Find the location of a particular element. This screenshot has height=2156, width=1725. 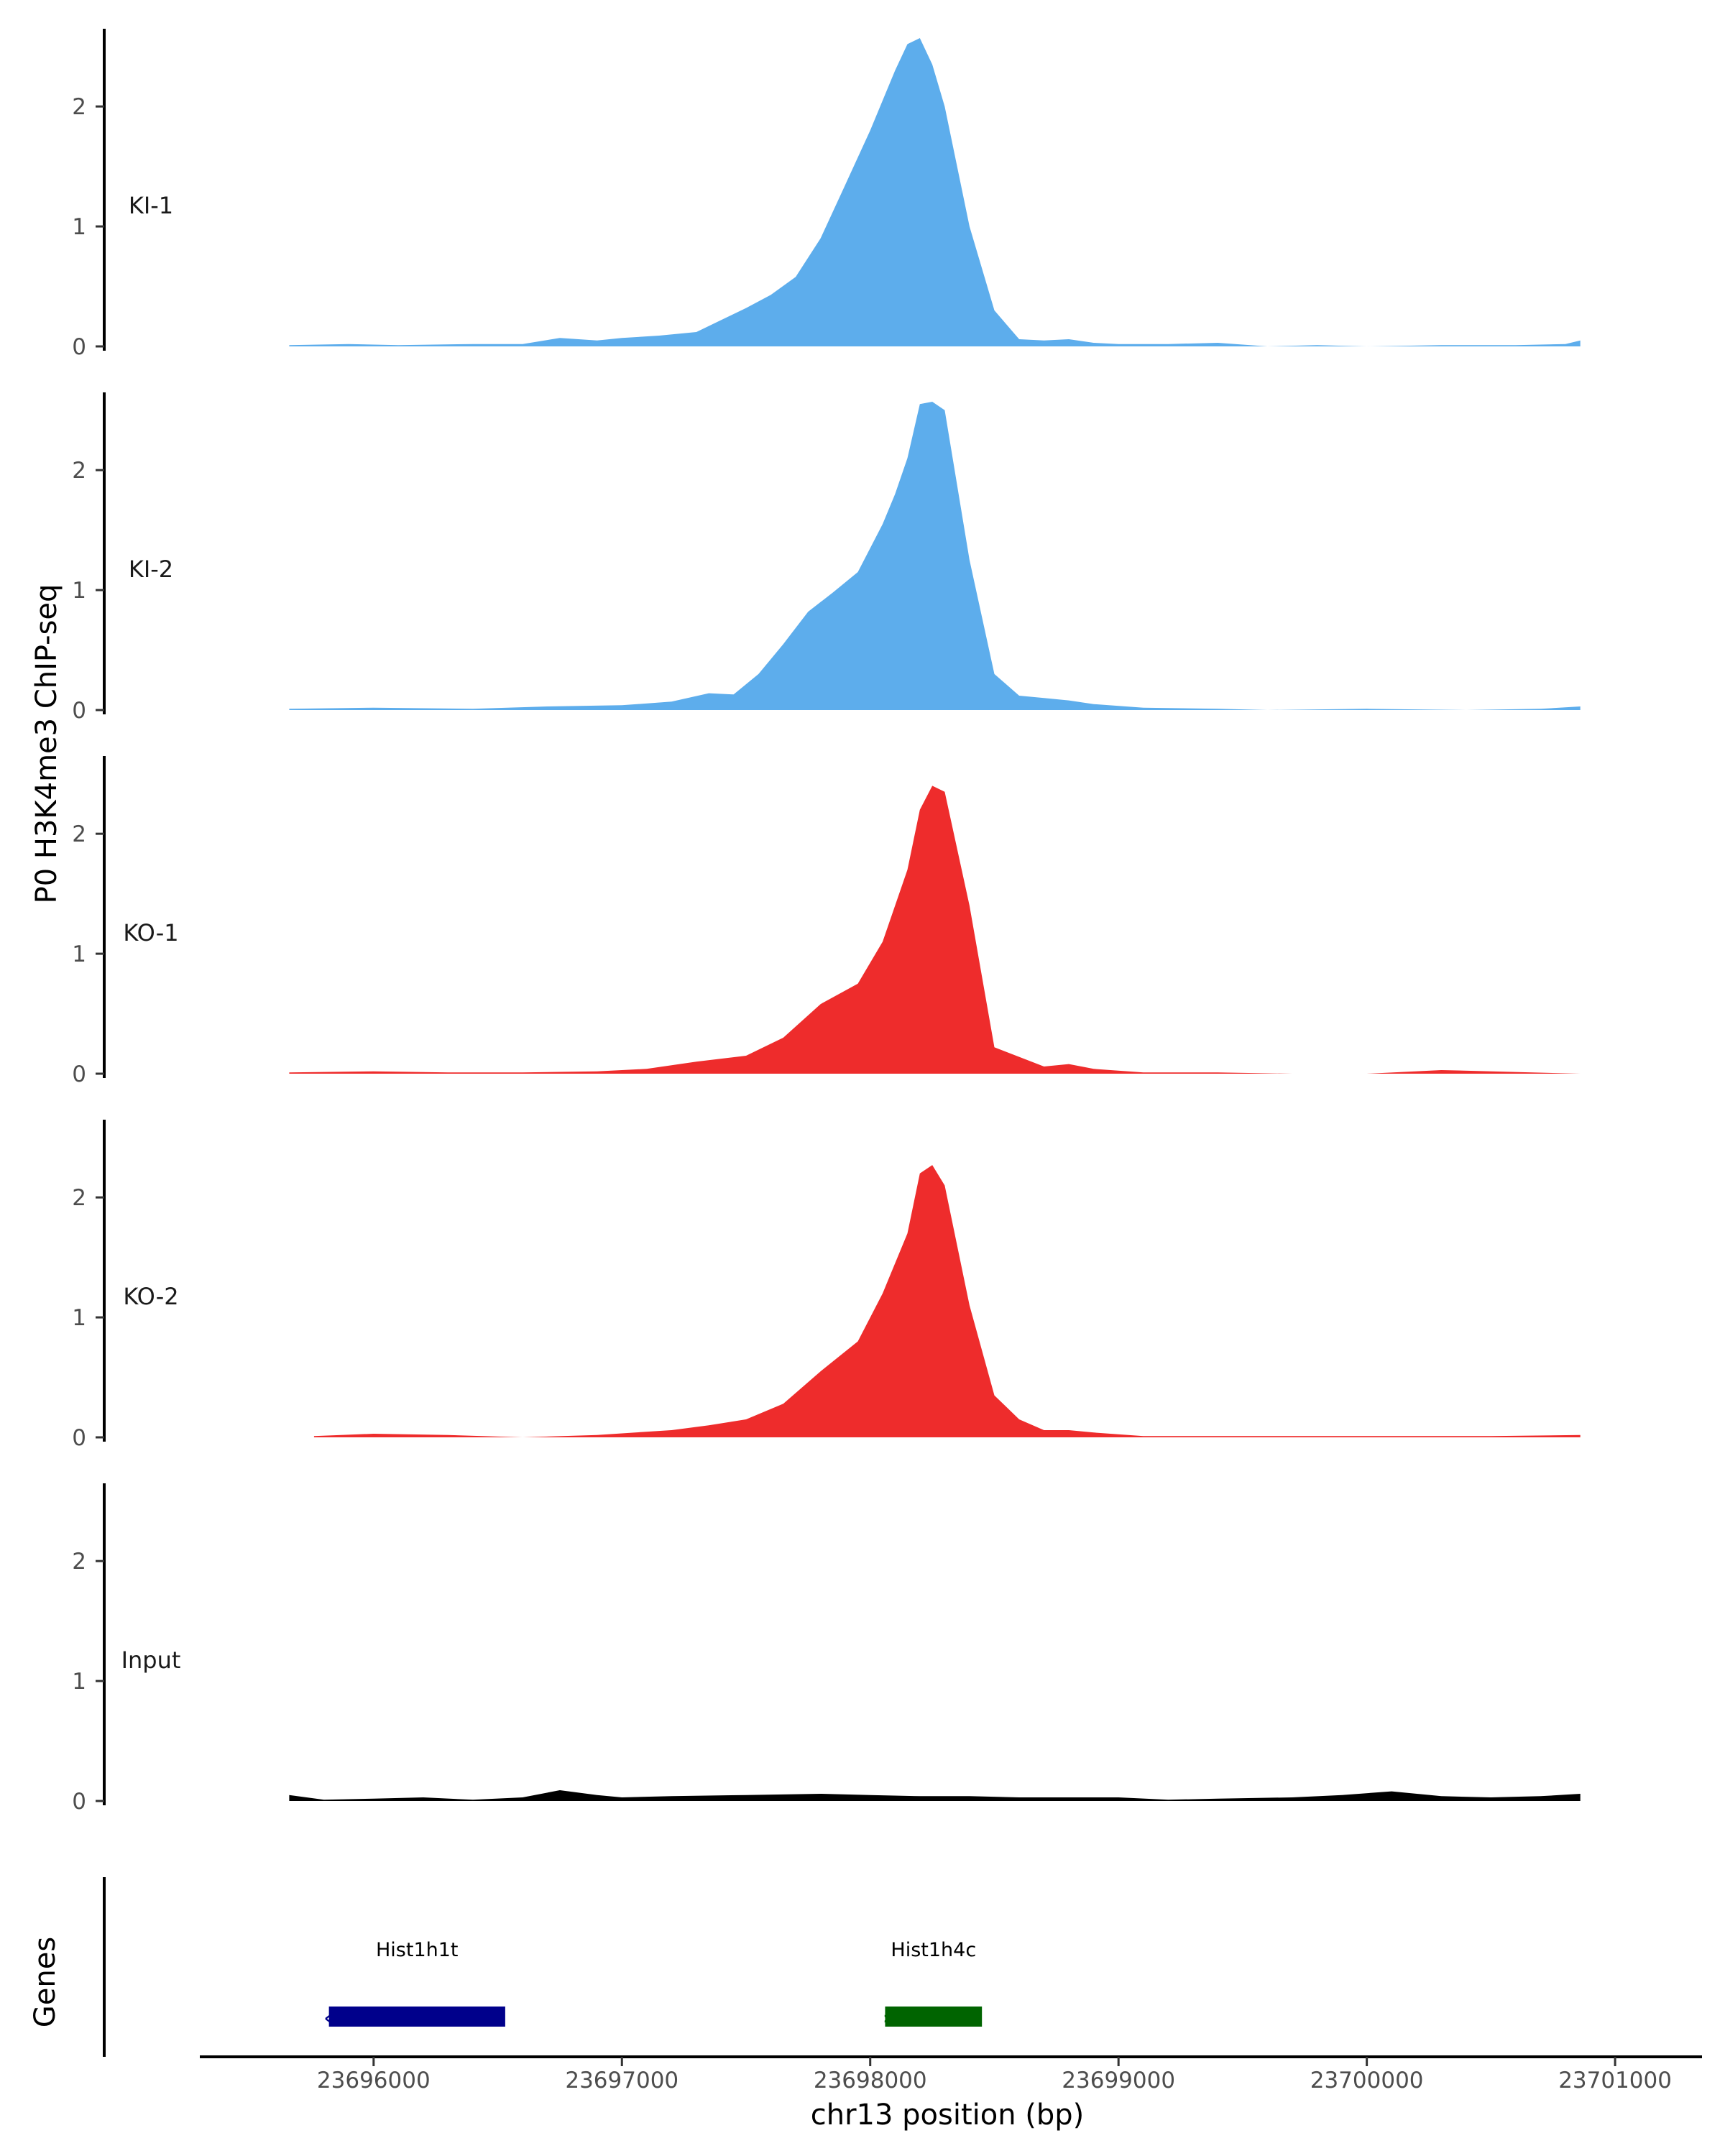

track-label: Input is located at coordinates (151, 1660).